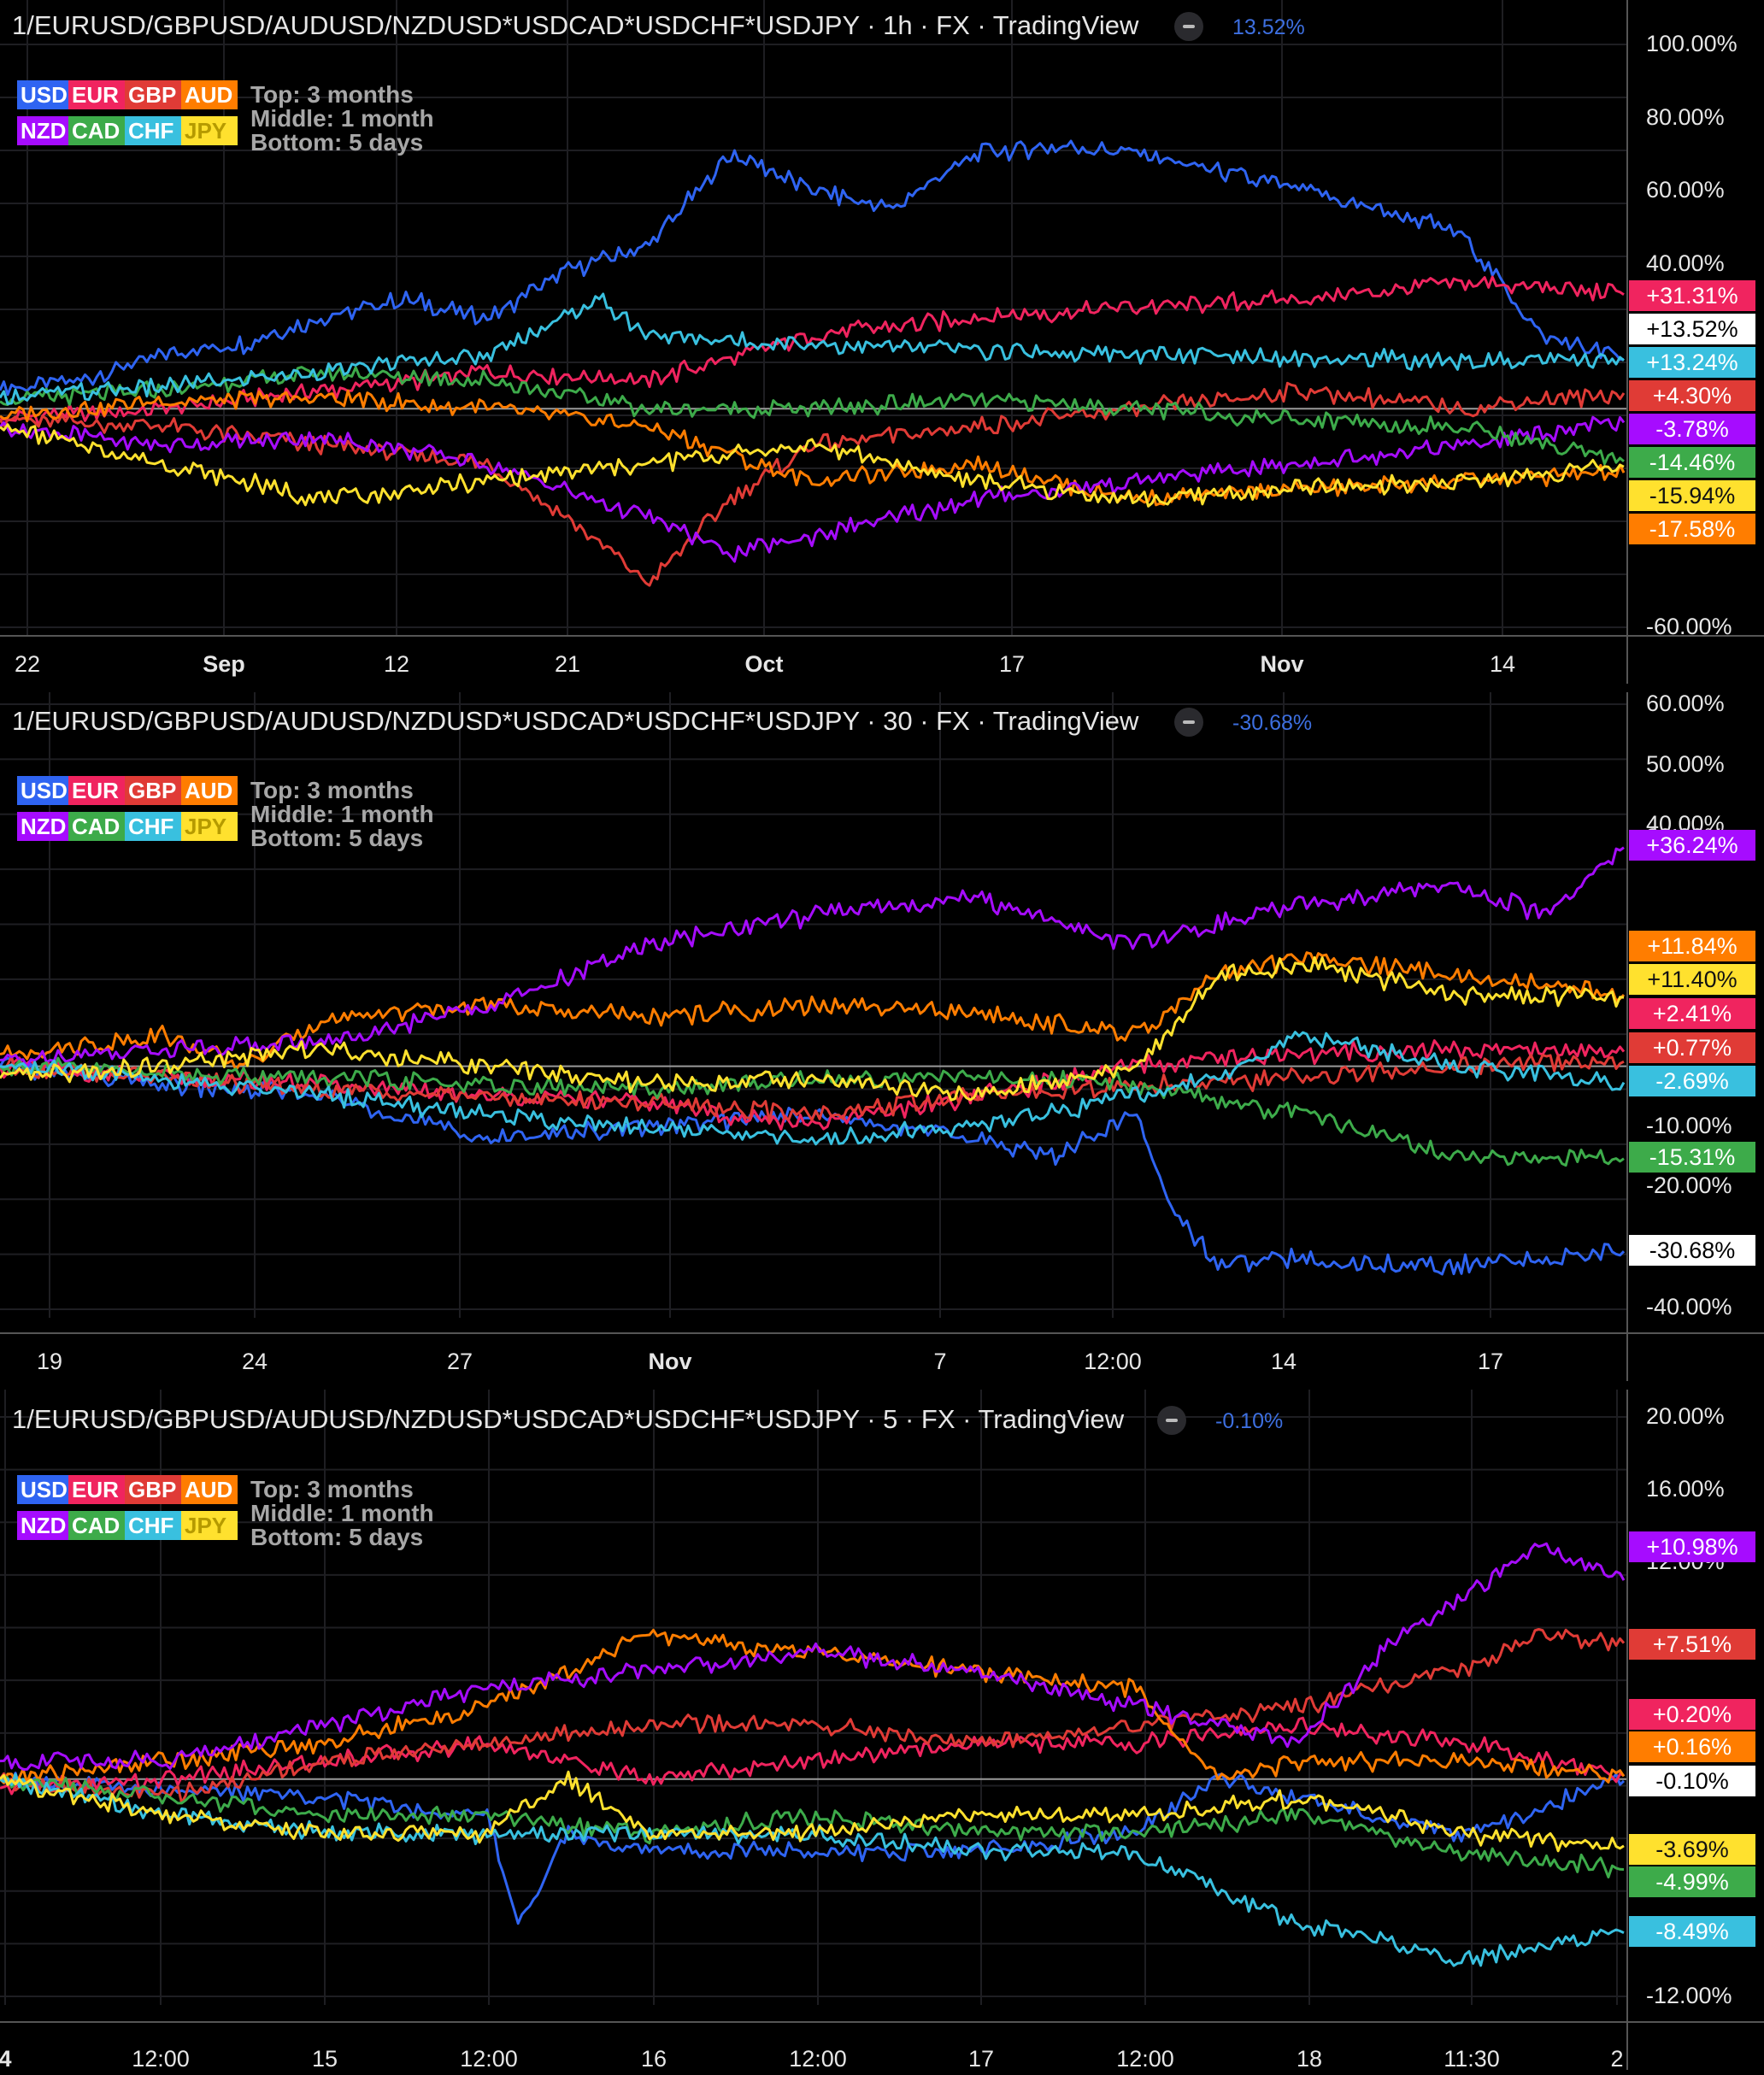  Describe the element at coordinates (1692, 1013) in the screenshot. I see `price-label-eur: +2.41%` at that location.